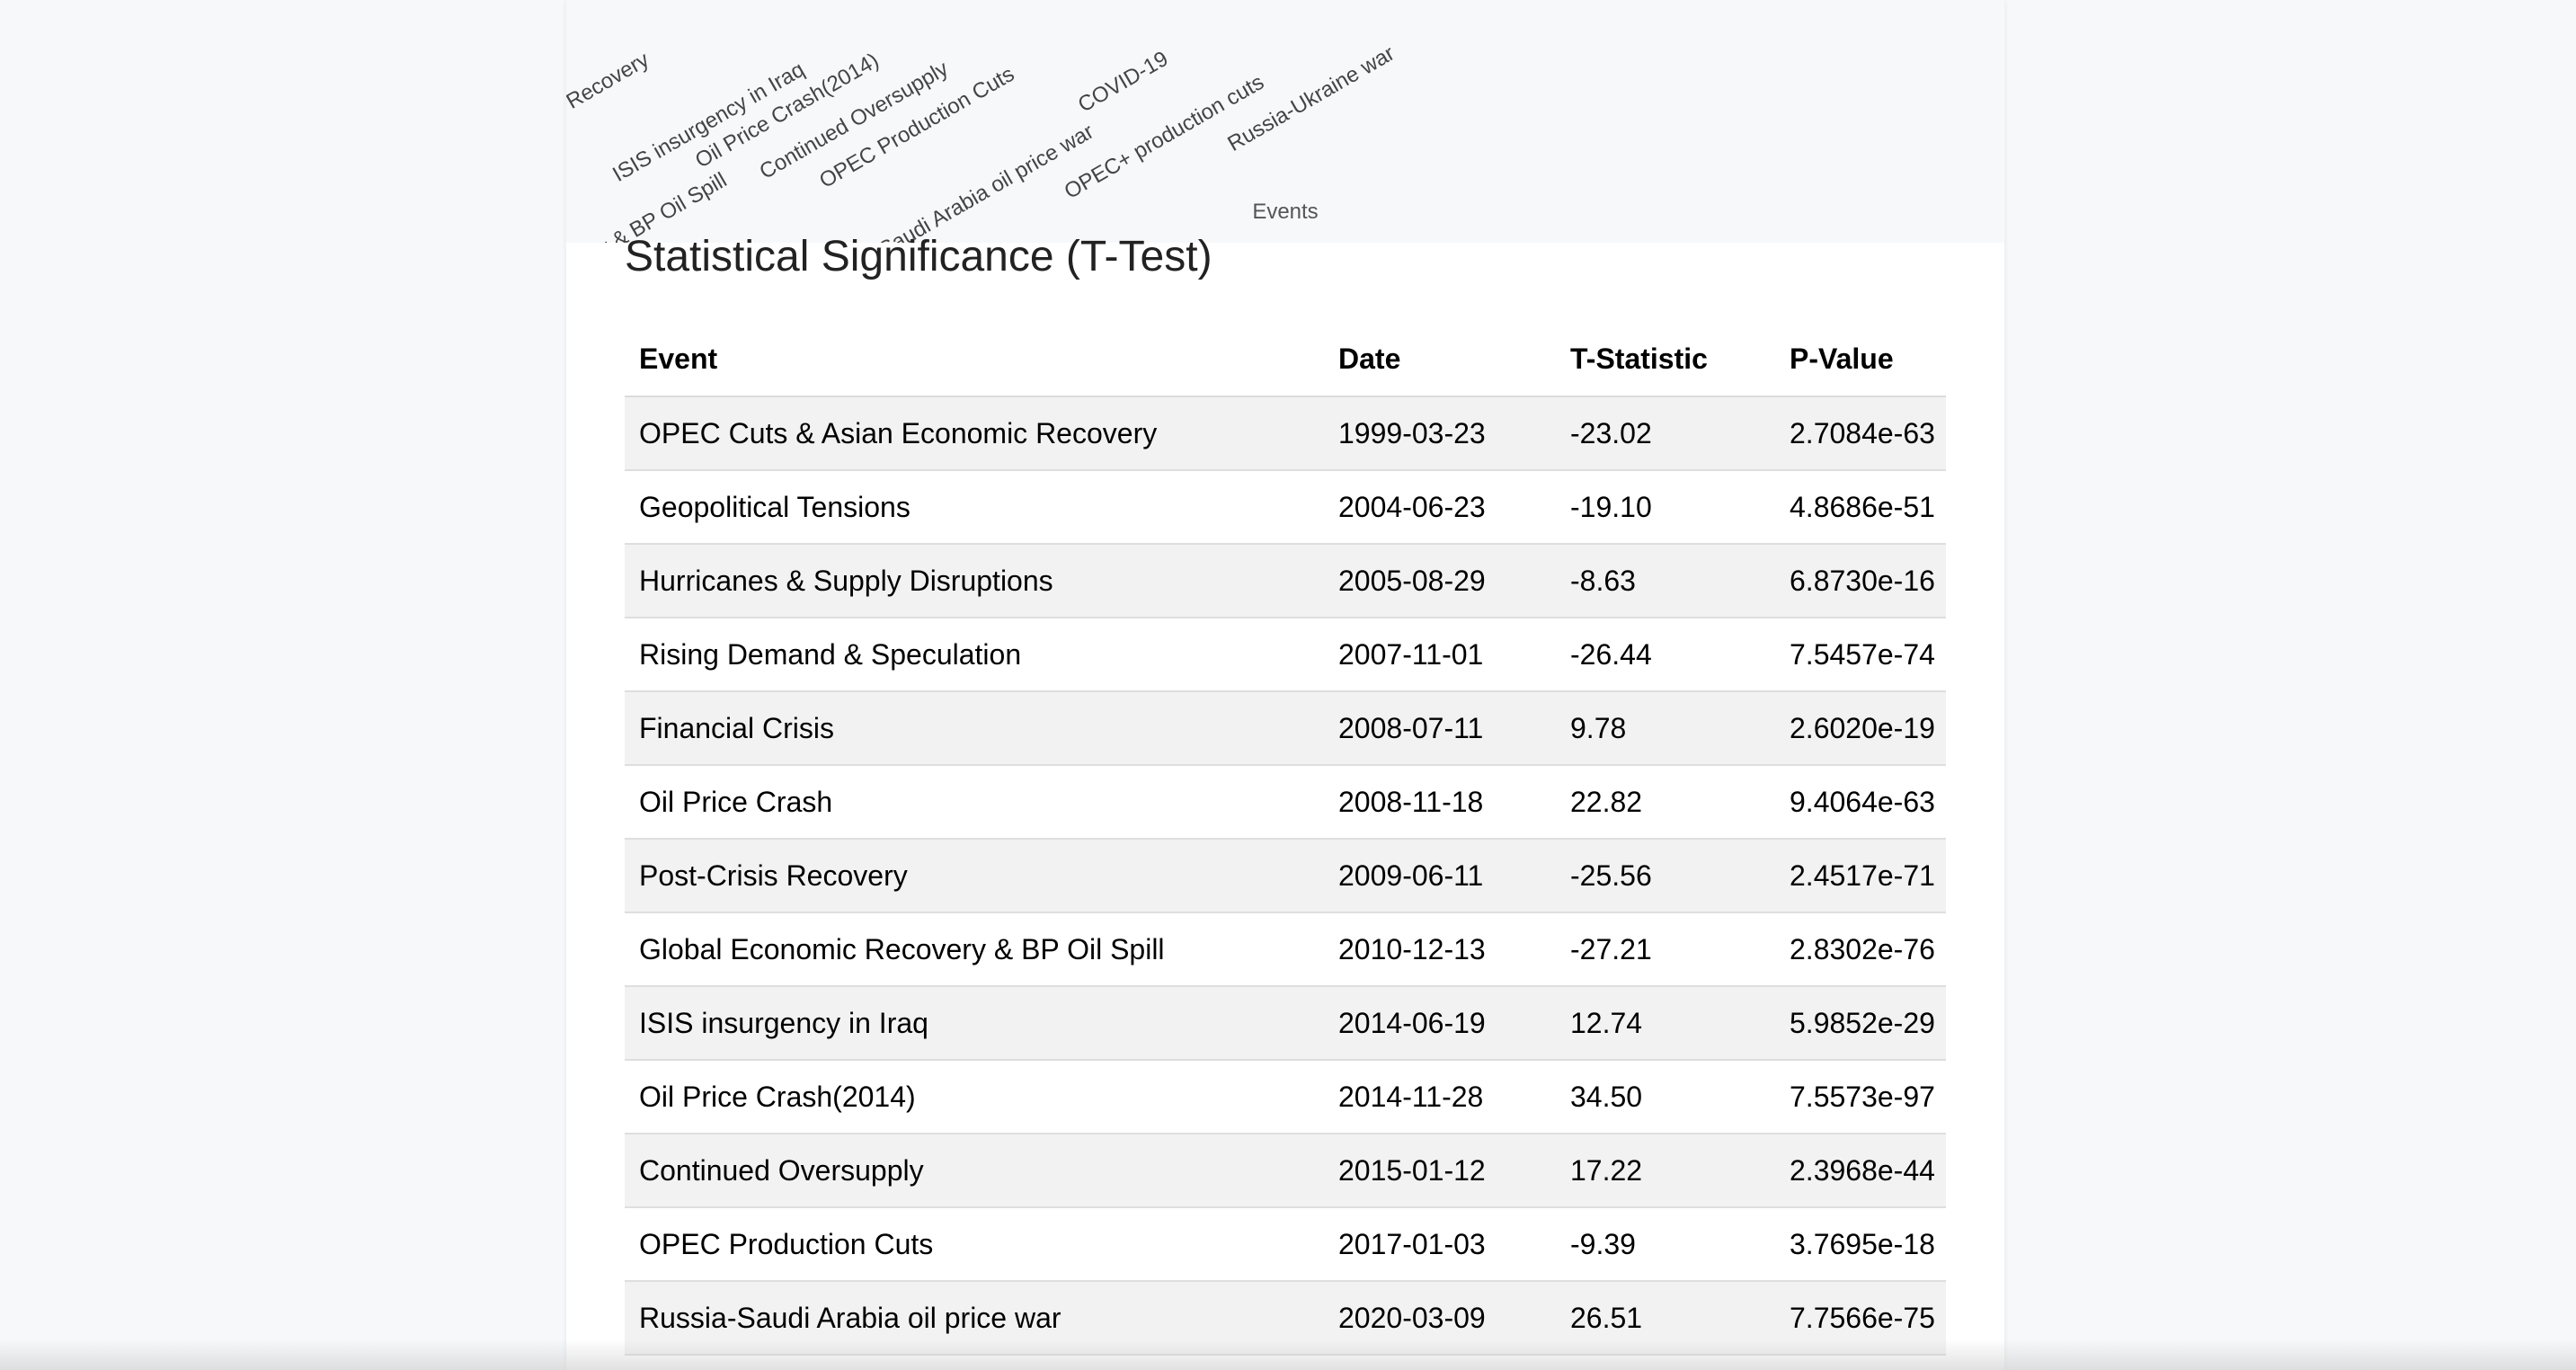 The width and height of the screenshot is (2576, 1370). Describe the element at coordinates (1665, 360) in the screenshot. I see `header-t-statistic: T-Statistic` at that location.